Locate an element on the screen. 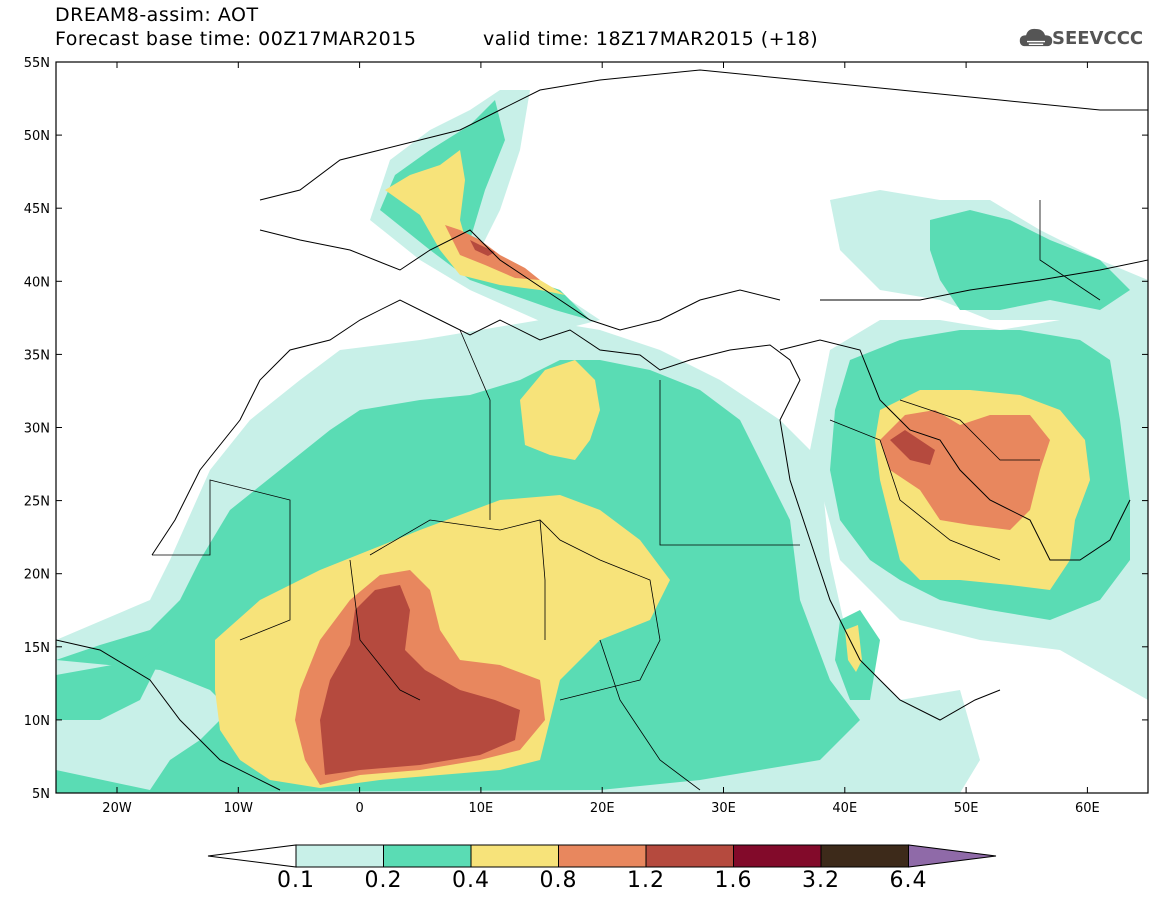  lon-label: 0 is located at coordinates (359, 808).